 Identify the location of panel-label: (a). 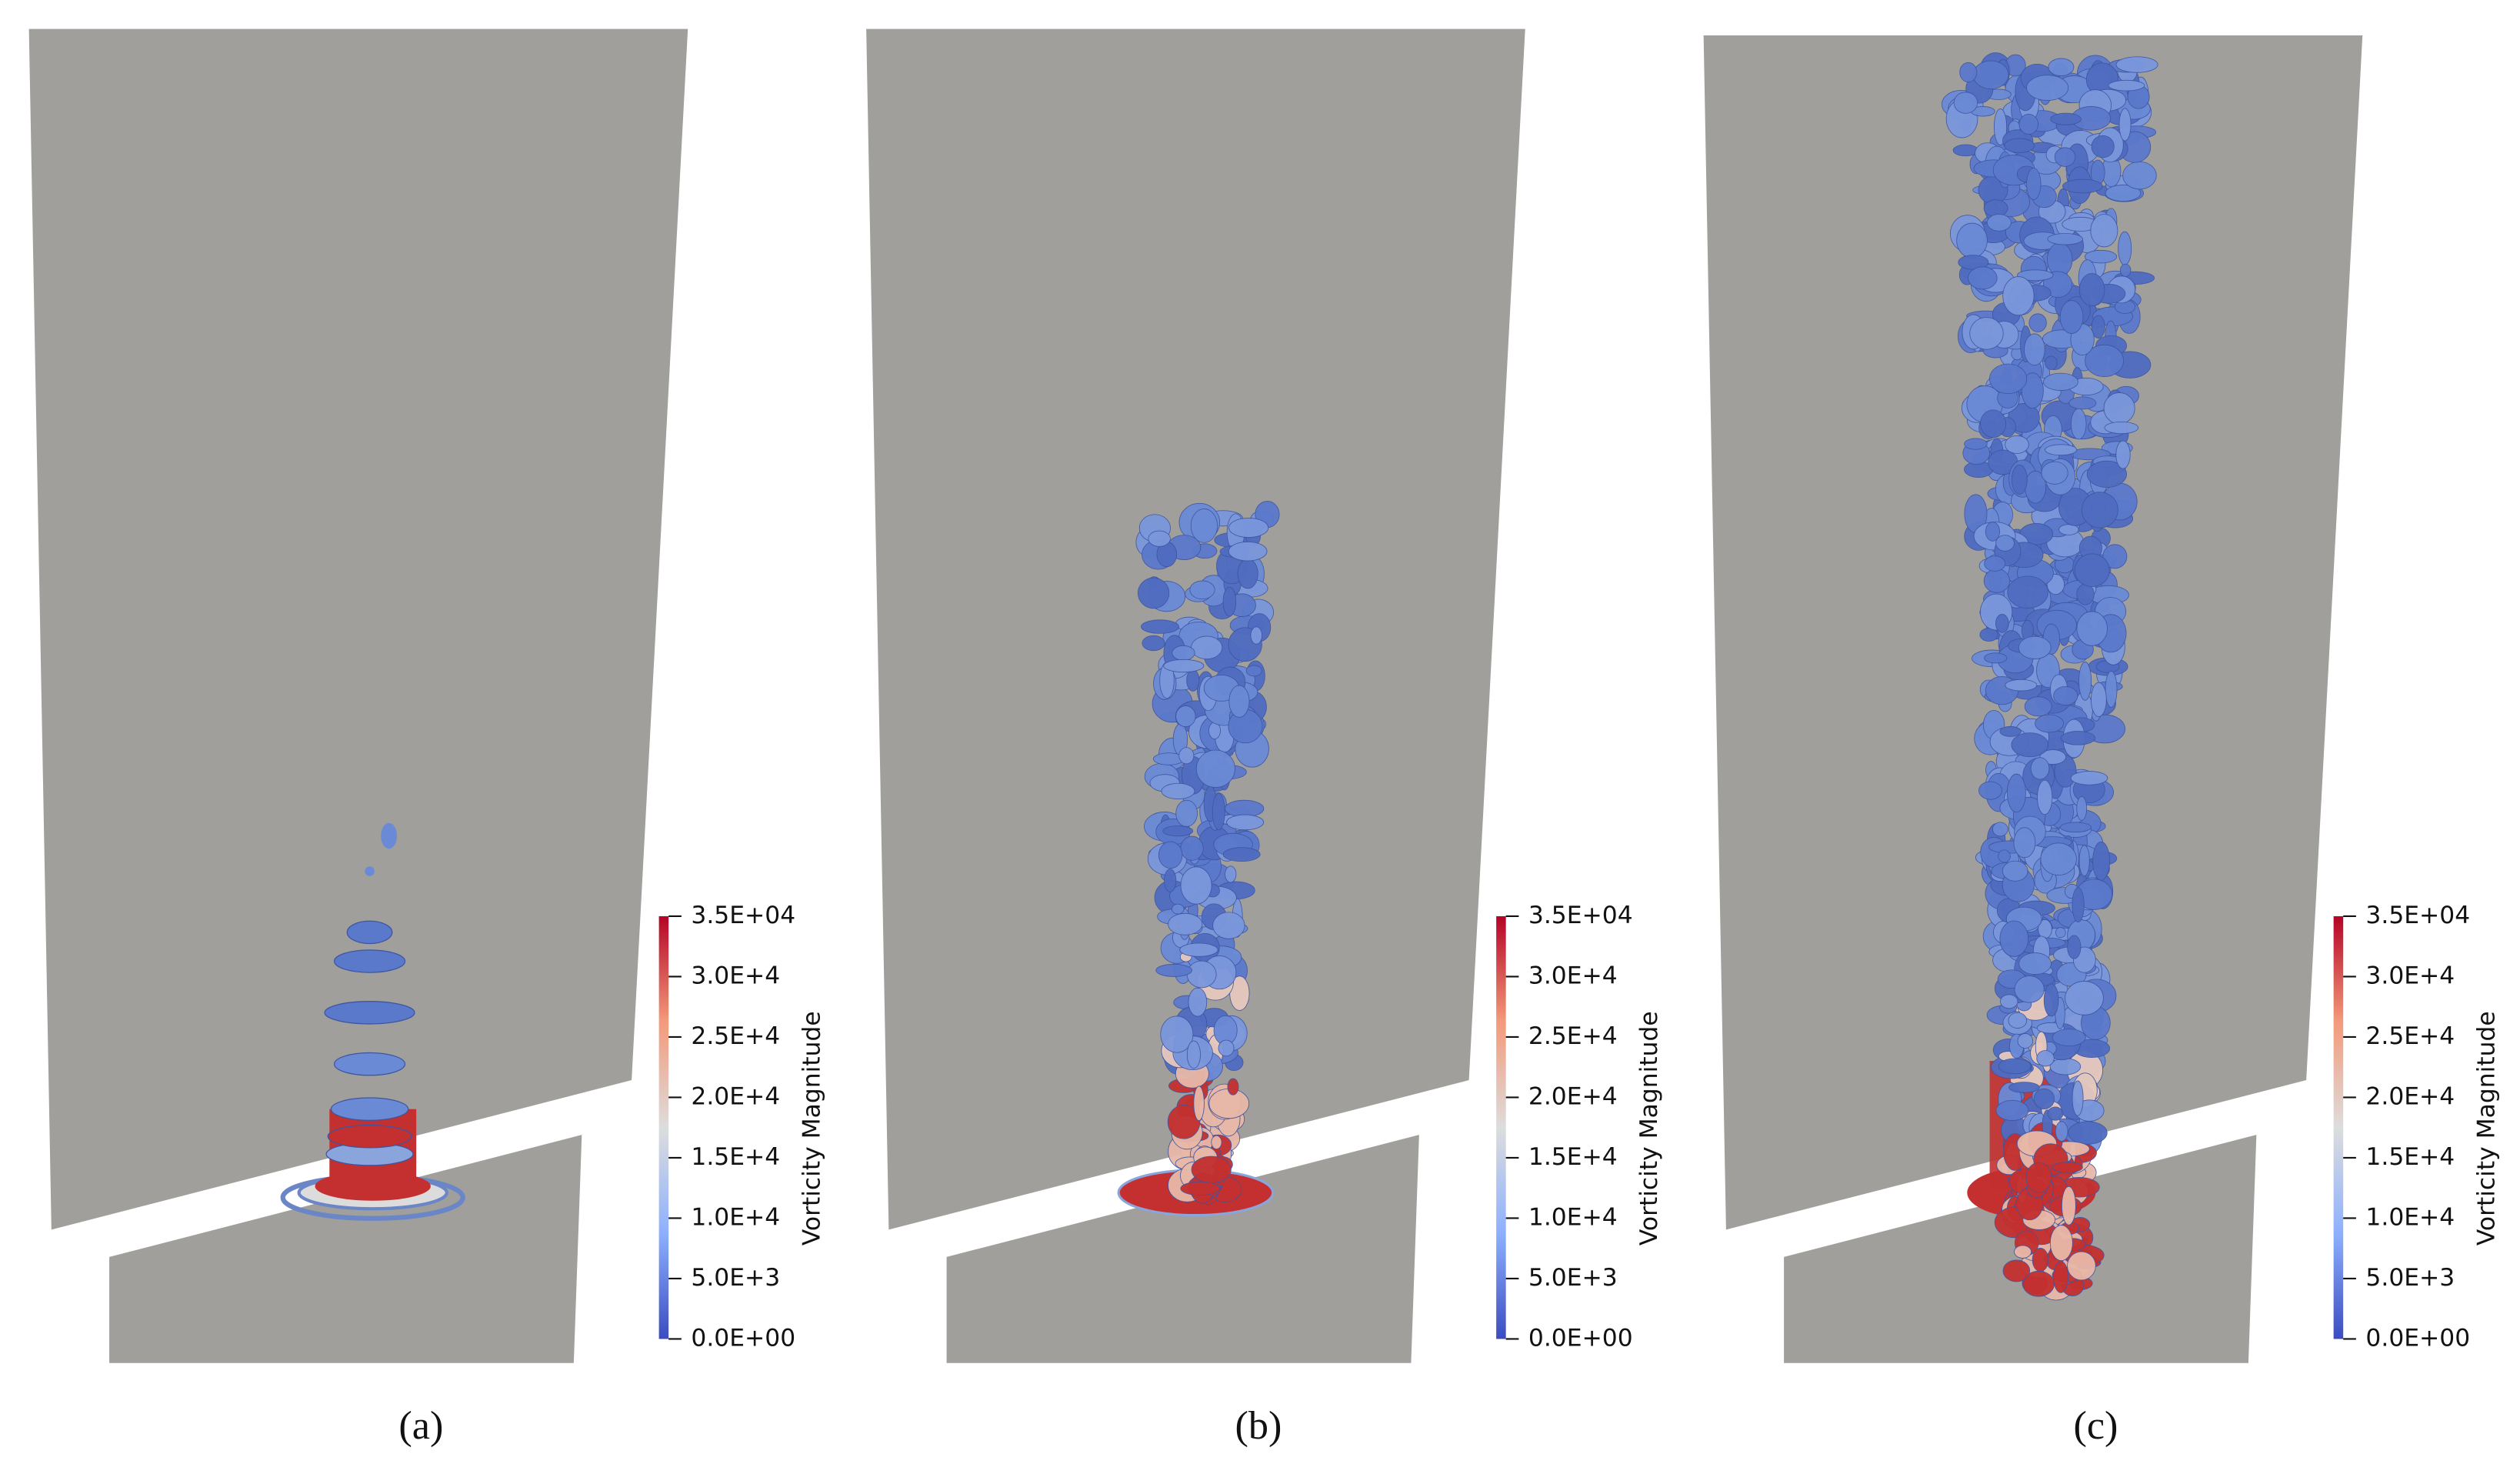
(420, 1425).